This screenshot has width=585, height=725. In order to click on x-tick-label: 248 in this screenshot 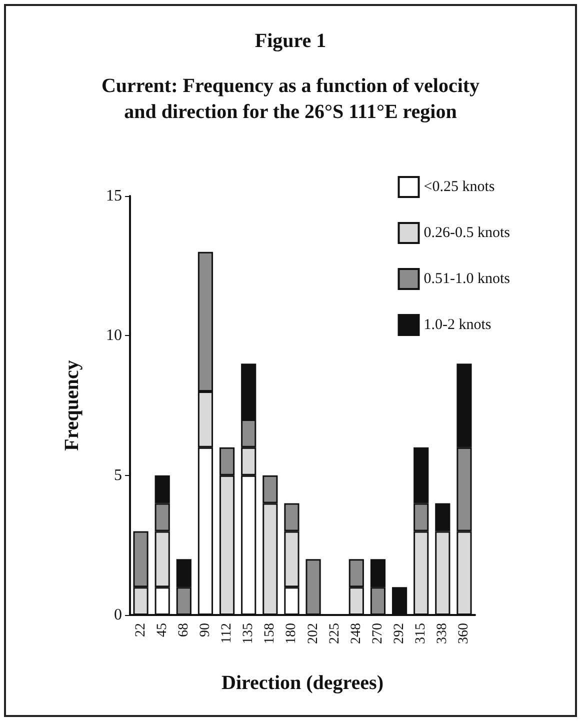, I will do `click(356, 633)`.